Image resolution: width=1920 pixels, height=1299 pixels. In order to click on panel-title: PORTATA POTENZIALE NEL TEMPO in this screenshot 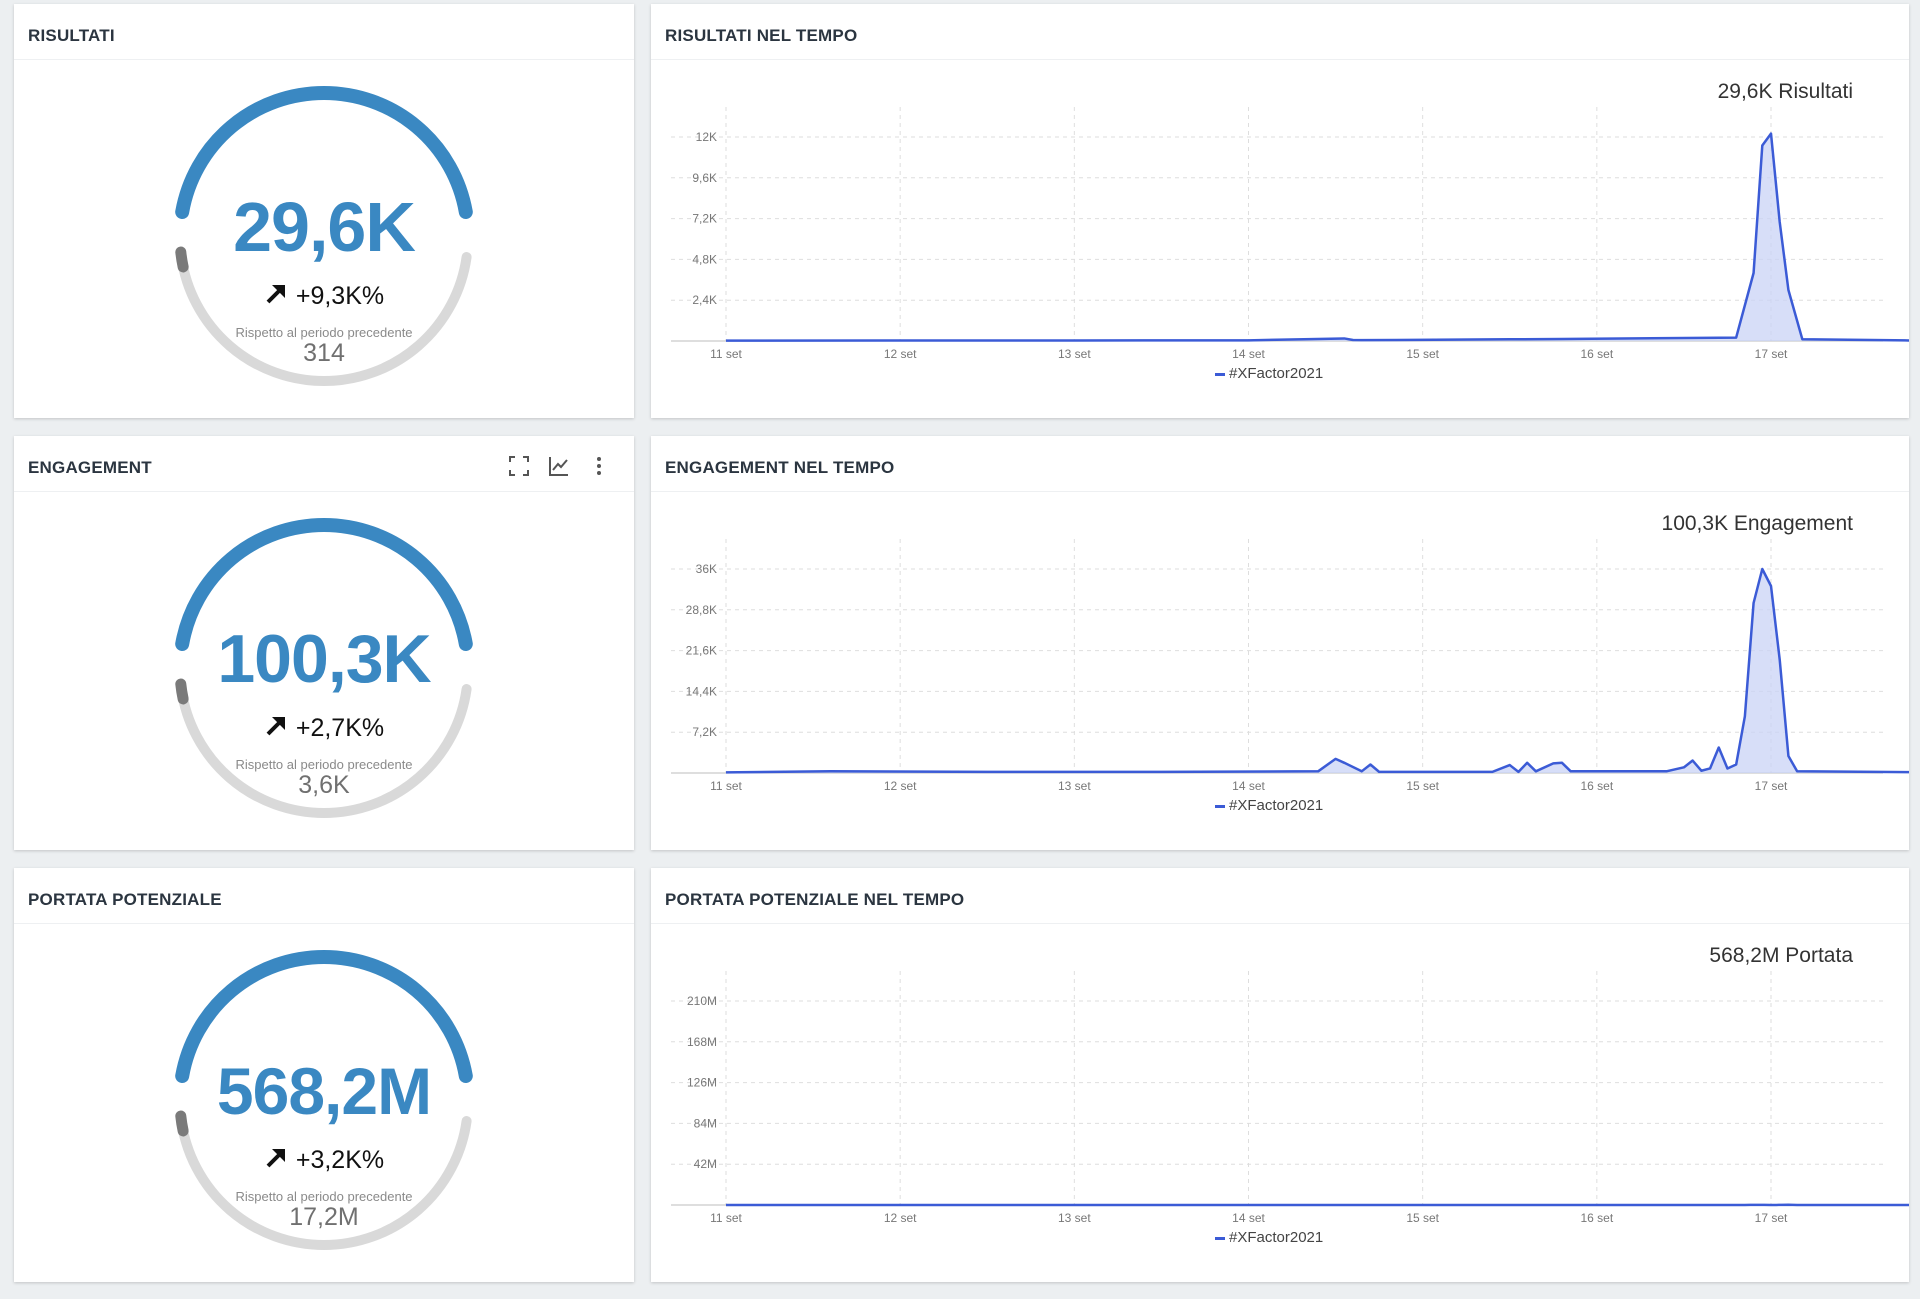, I will do `click(815, 899)`.